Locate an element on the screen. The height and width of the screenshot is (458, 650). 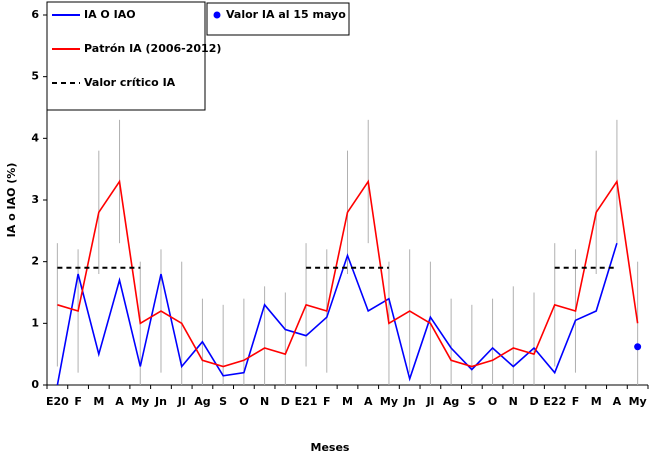
x-tick-label: E21 is located at coordinates (306, 401).